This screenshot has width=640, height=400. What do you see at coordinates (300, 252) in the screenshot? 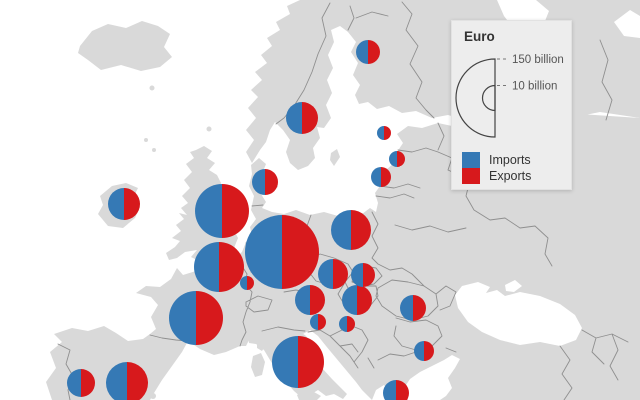
I see `trade-bubble-exports-germany` at bounding box center [300, 252].